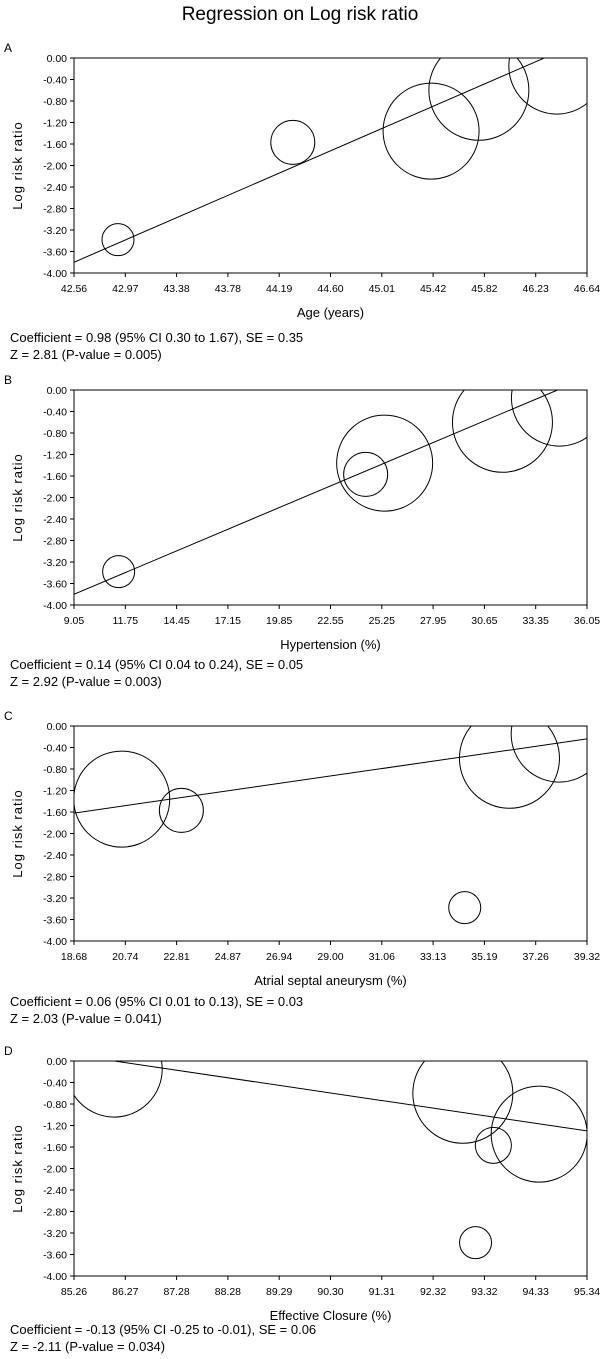  What do you see at coordinates (55, 749) in the screenshot?
I see `panel-c-y-tick-label: -0.40` at bounding box center [55, 749].